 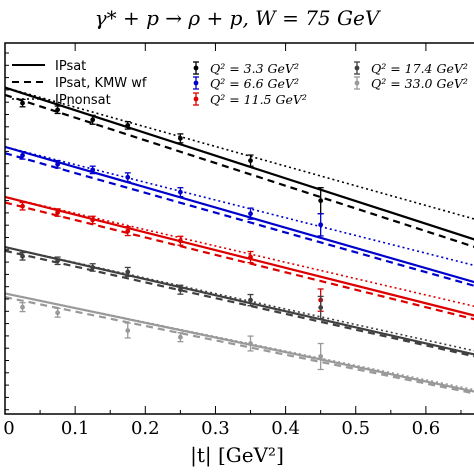 I want to click on x-tick-label: 0.5, so click(x=355, y=428).